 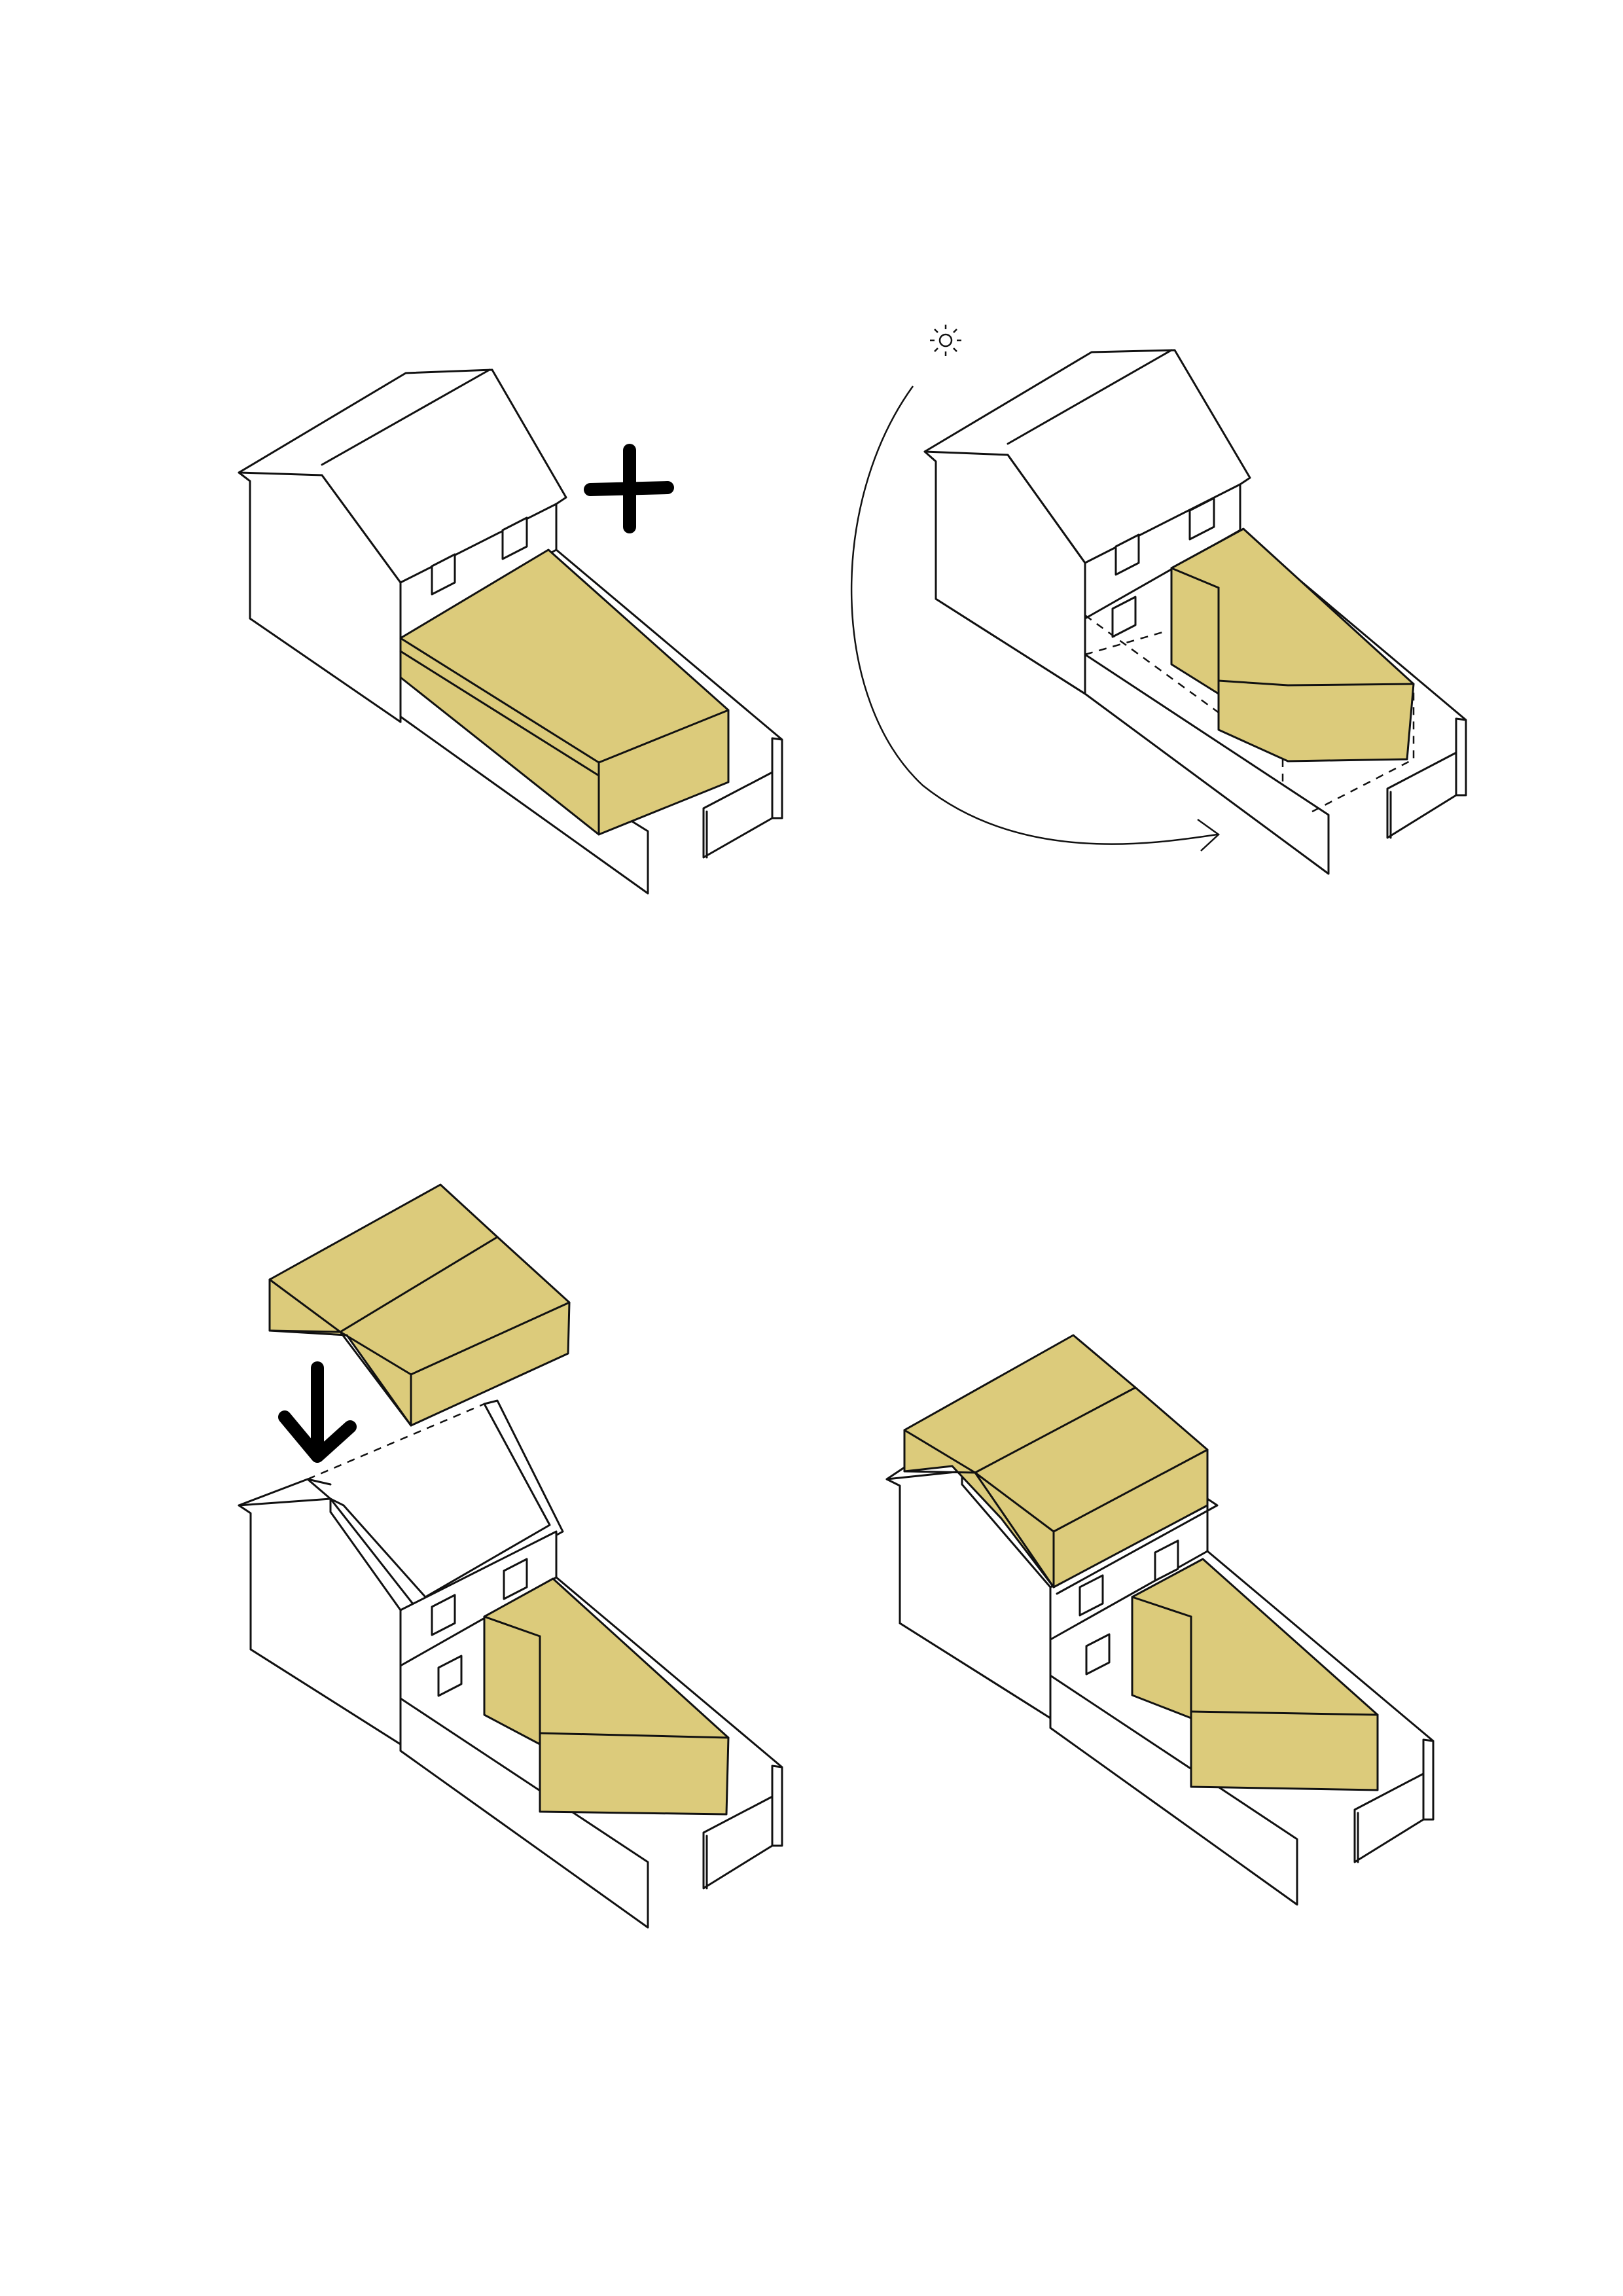 I want to click on boundary-wall-left, so click(x=1207, y=764).